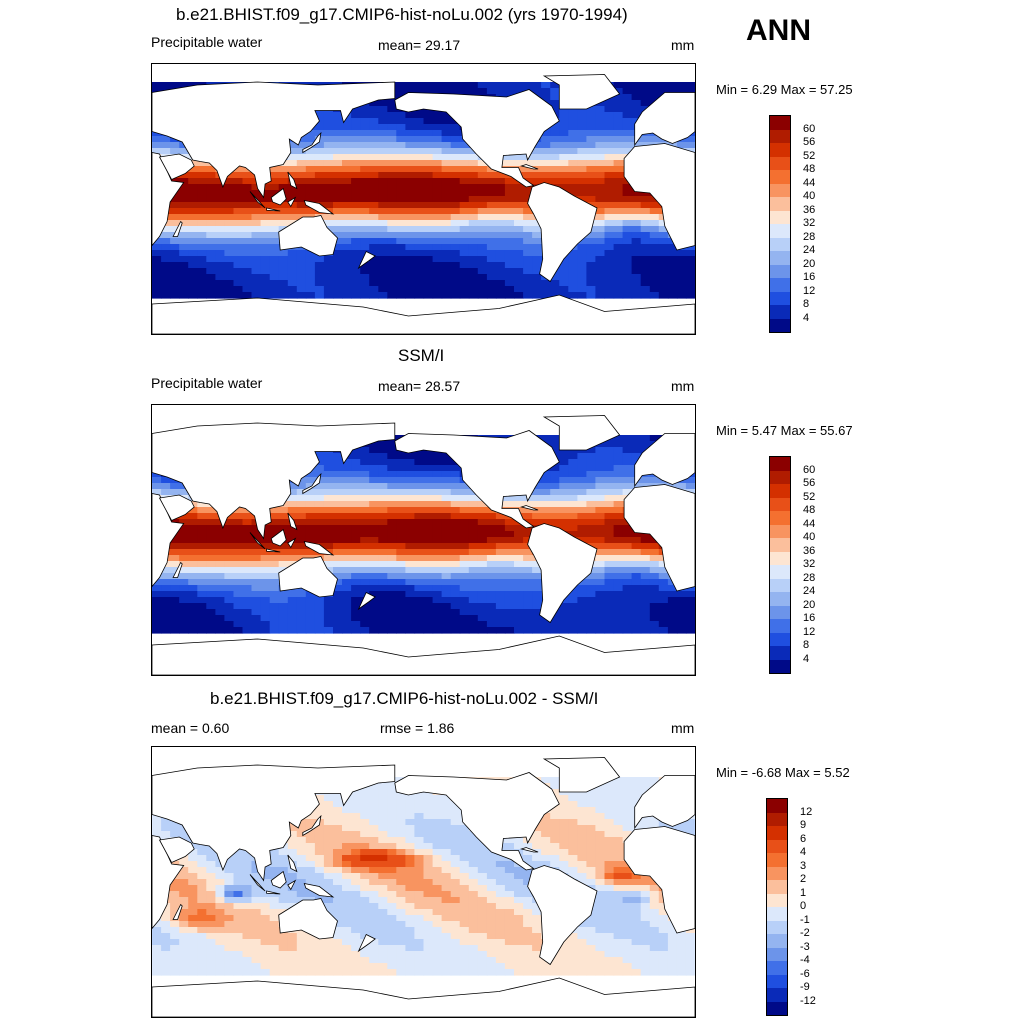  What do you see at coordinates (423, 540) in the screenshot?
I see `panel2-map` at bounding box center [423, 540].